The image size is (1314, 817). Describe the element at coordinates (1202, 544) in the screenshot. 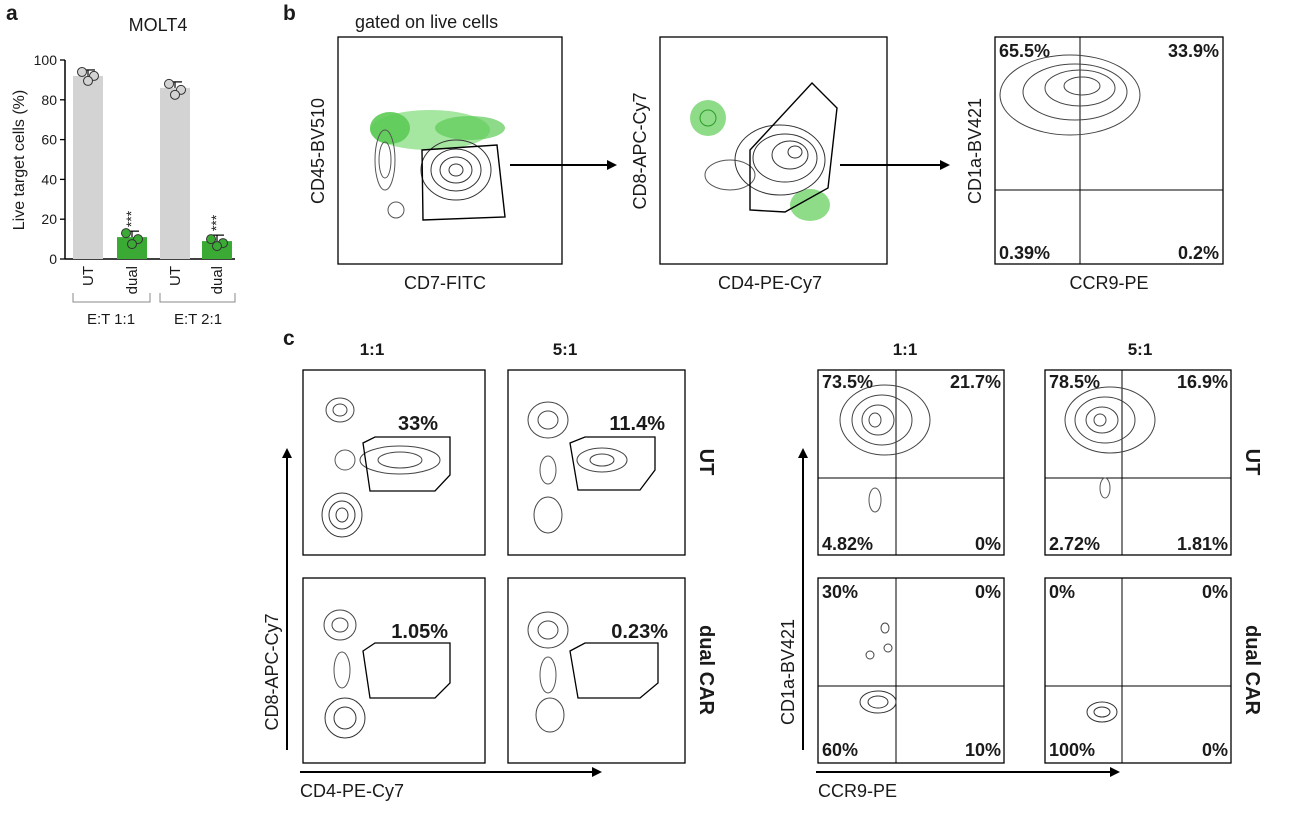

I see `c-q-ut-51-br: 1.81%` at that location.